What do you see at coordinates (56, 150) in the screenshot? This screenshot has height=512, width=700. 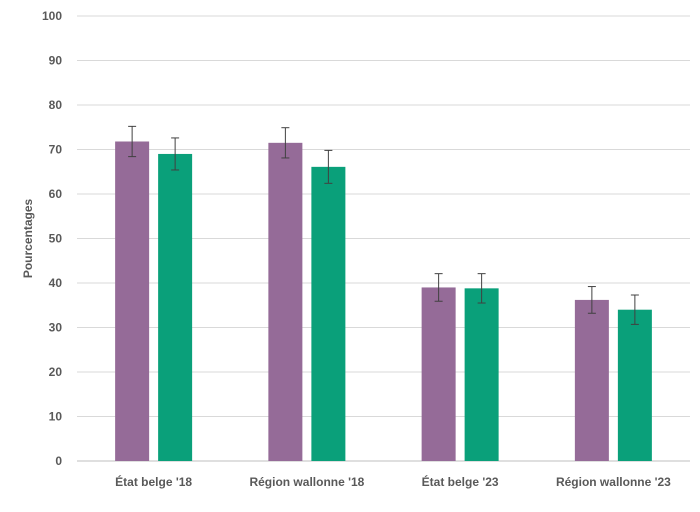 I see `y-tick-label: 70` at bounding box center [56, 150].